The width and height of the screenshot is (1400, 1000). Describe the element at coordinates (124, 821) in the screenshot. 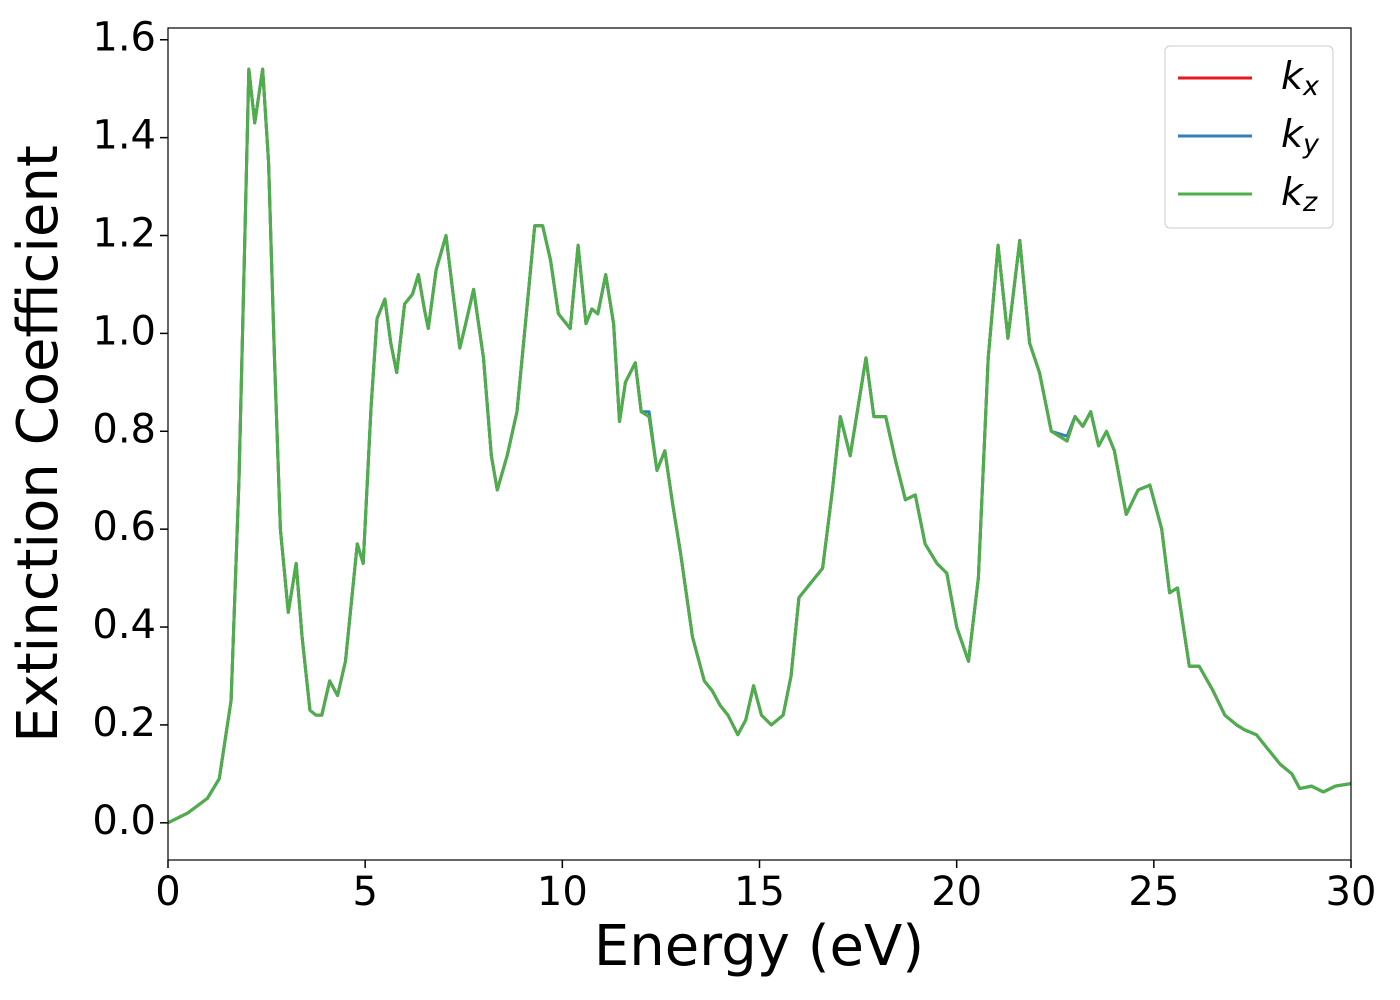

I see `y-tick-label: 0.0` at that location.